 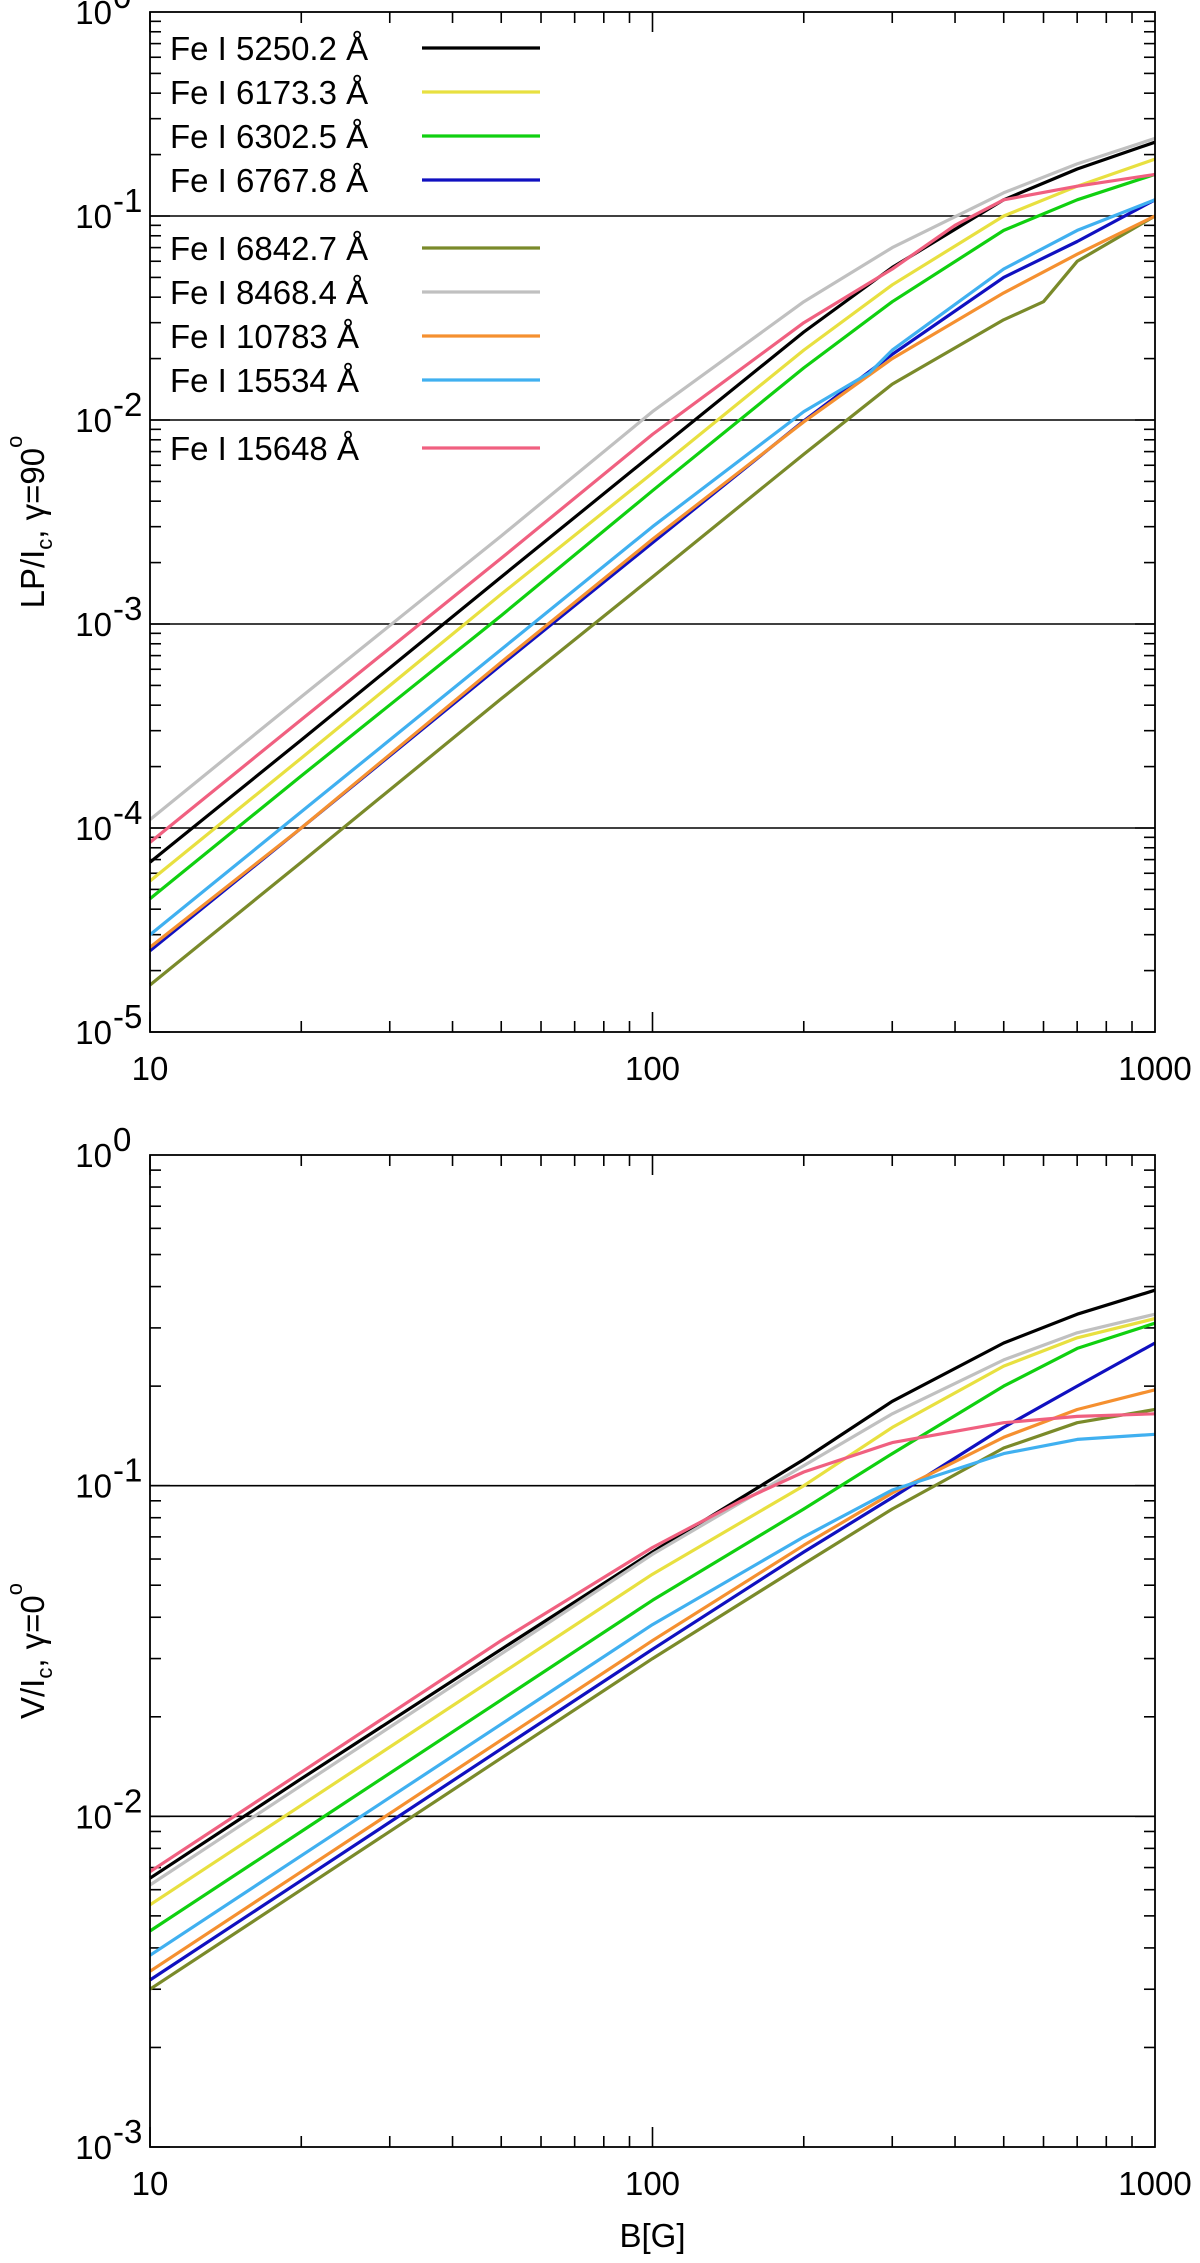 I want to click on legend-label: Fe I 6302.5 Å, so click(x=269, y=136).